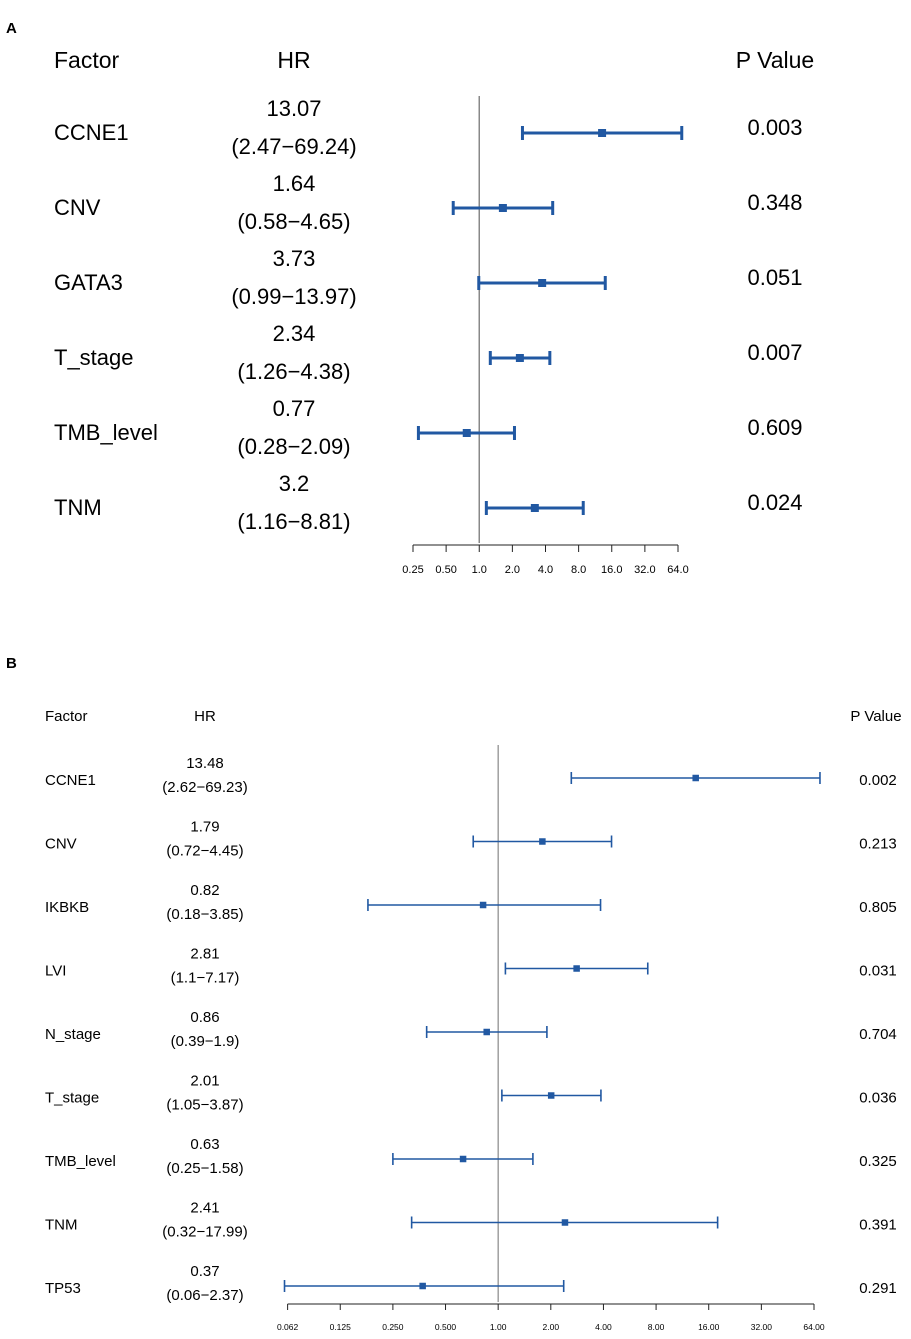  Describe the element at coordinates (341, 1327) in the screenshot. I see `x-tick-label: 0.125` at that location.